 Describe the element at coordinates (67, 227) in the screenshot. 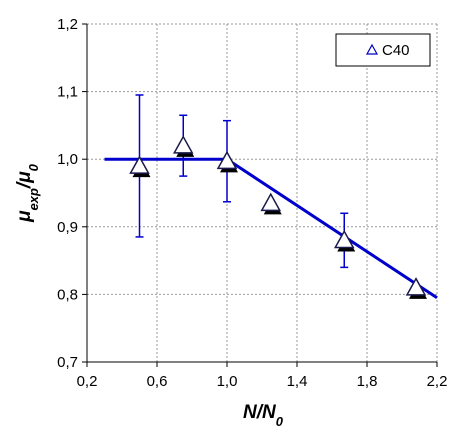

I see `y-tick-label: 0,9` at that location.